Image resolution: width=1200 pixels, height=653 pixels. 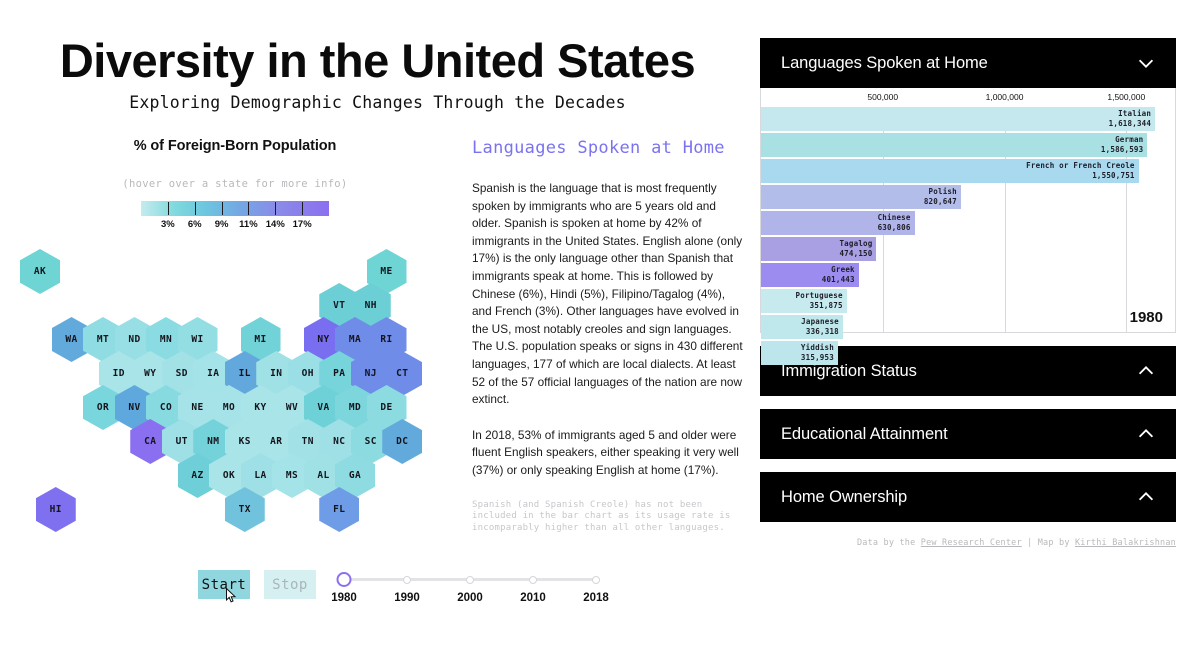 I want to click on bar-value-label: 630,806, so click(x=894, y=227).